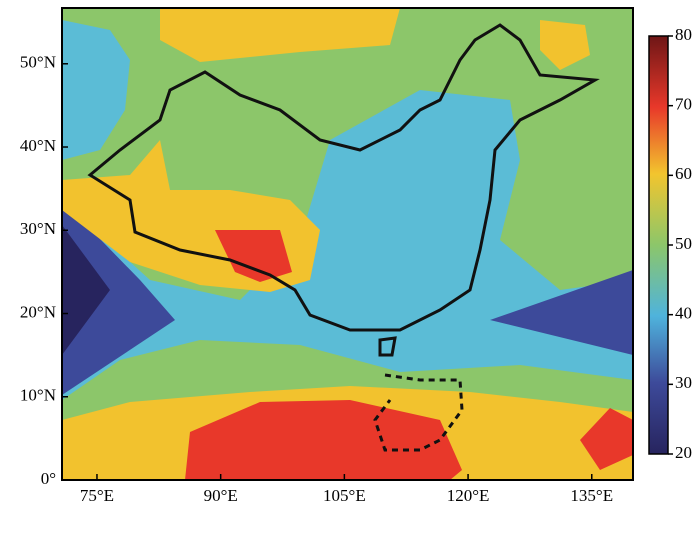  Describe the element at coordinates (38, 311) in the screenshot. I see `y-tick-label: 20°N` at that location.